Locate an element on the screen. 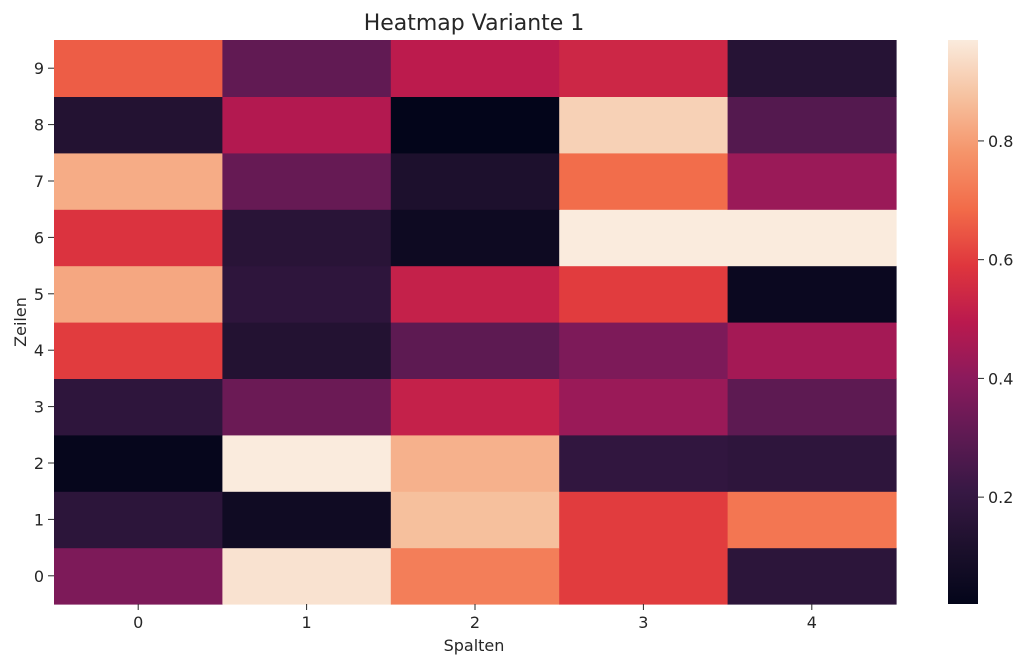 Image resolution: width=1024 pixels, height=670 pixels. heatmap-cell-r1-c3 is located at coordinates (644, 520).